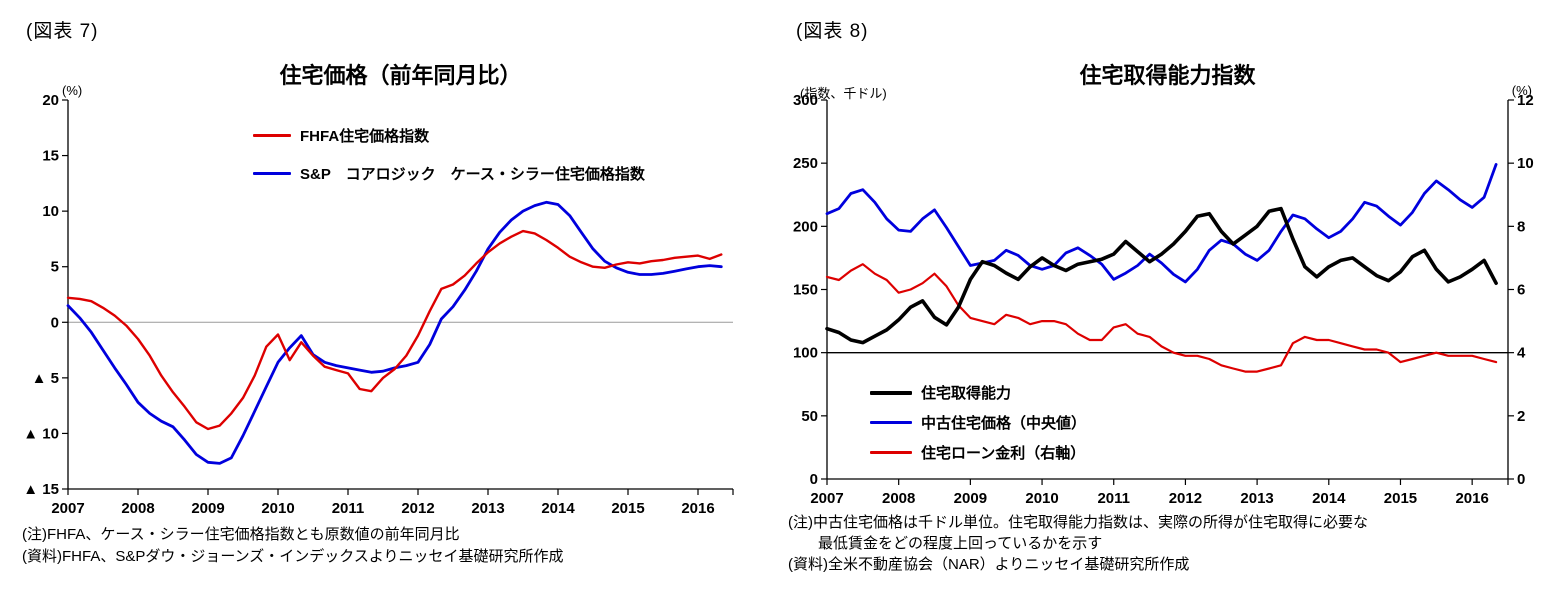 Image resolution: width=1548 pixels, height=610 pixels. Describe the element at coordinates (805, 100) in the screenshot. I see `svg-text: 300` at that location.